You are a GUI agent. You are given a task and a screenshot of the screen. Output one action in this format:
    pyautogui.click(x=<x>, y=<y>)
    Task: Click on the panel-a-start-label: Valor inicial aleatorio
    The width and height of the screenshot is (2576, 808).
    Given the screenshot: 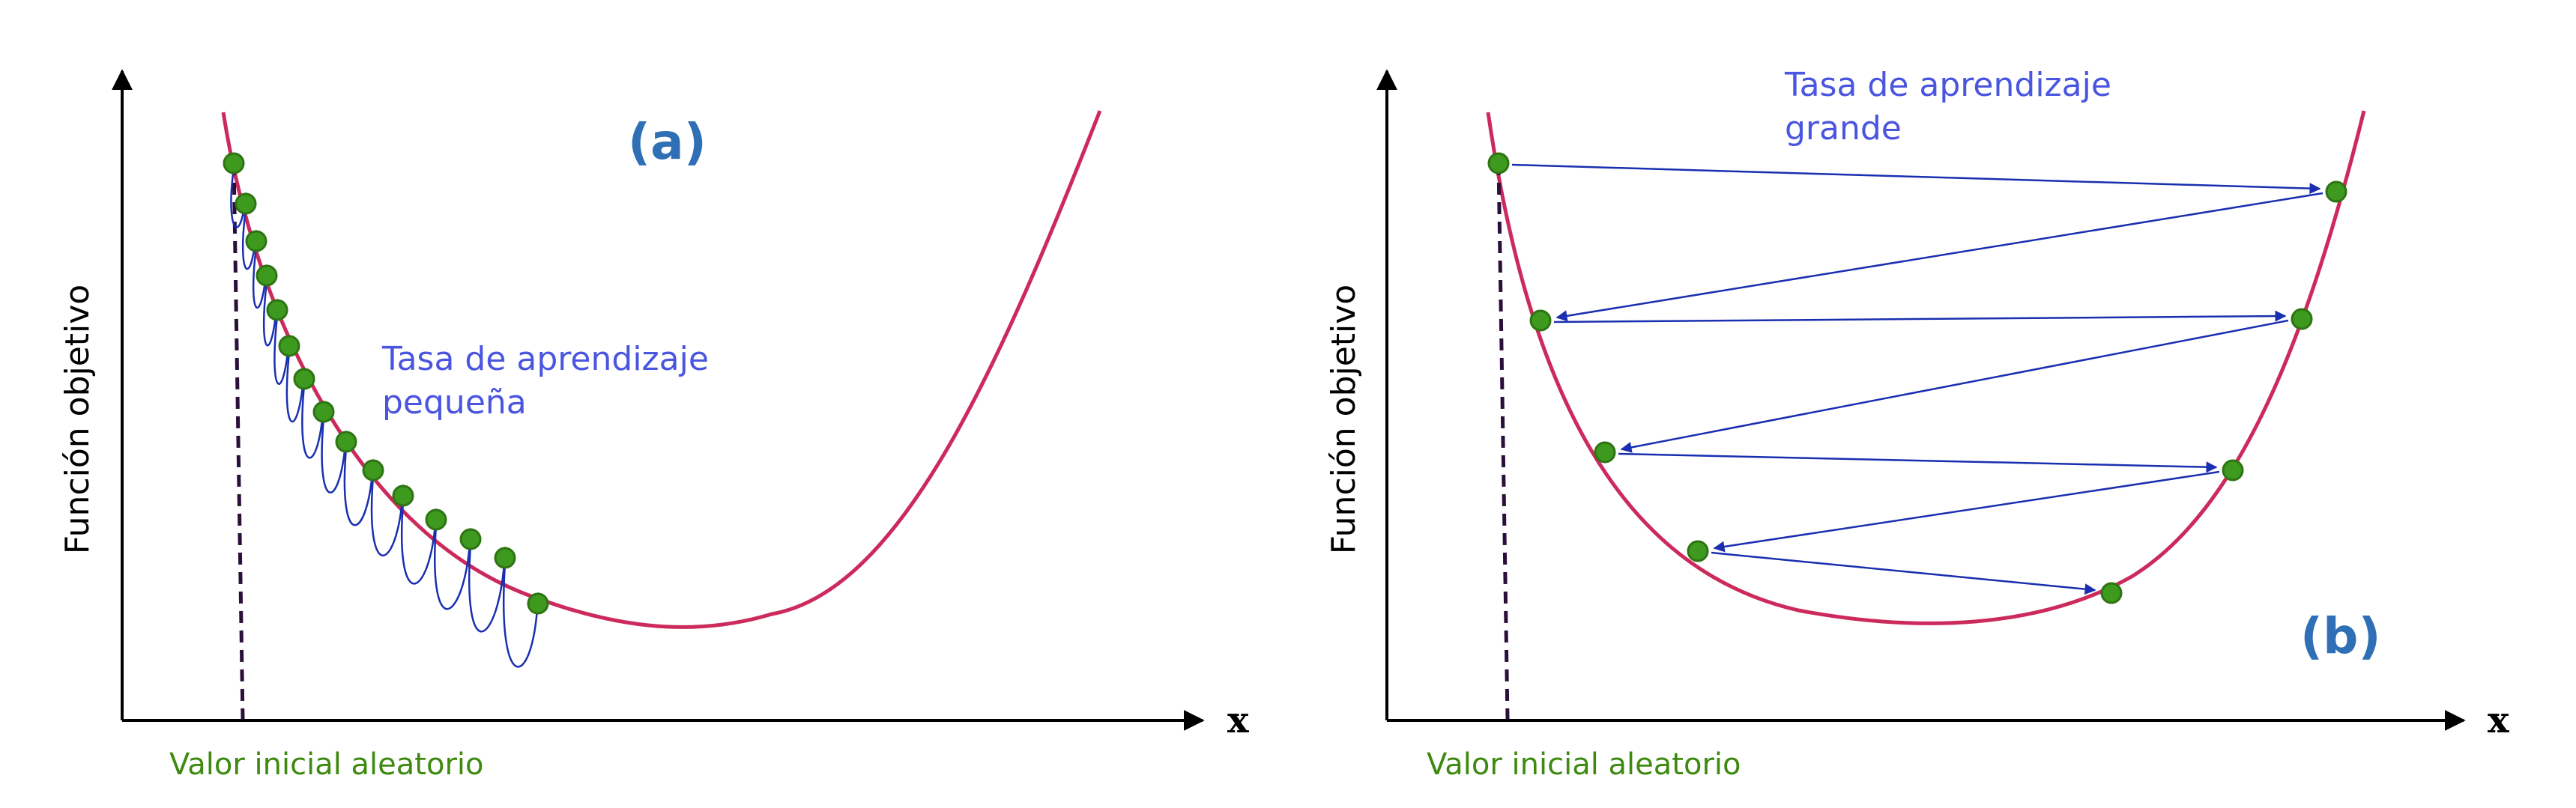 What is the action you would take?
    pyautogui.click(x=326, y=764)
    